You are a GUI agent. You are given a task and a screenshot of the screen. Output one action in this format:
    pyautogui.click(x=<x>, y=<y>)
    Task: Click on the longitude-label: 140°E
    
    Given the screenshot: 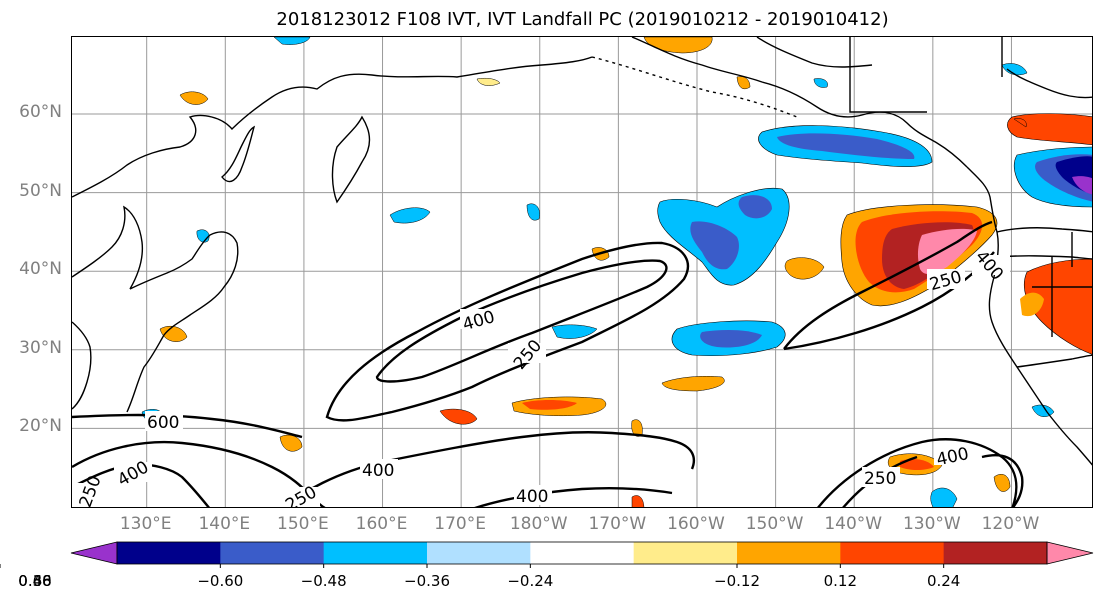 What is the action you would take?
    pyautogui.click(x=224, y=524)
    